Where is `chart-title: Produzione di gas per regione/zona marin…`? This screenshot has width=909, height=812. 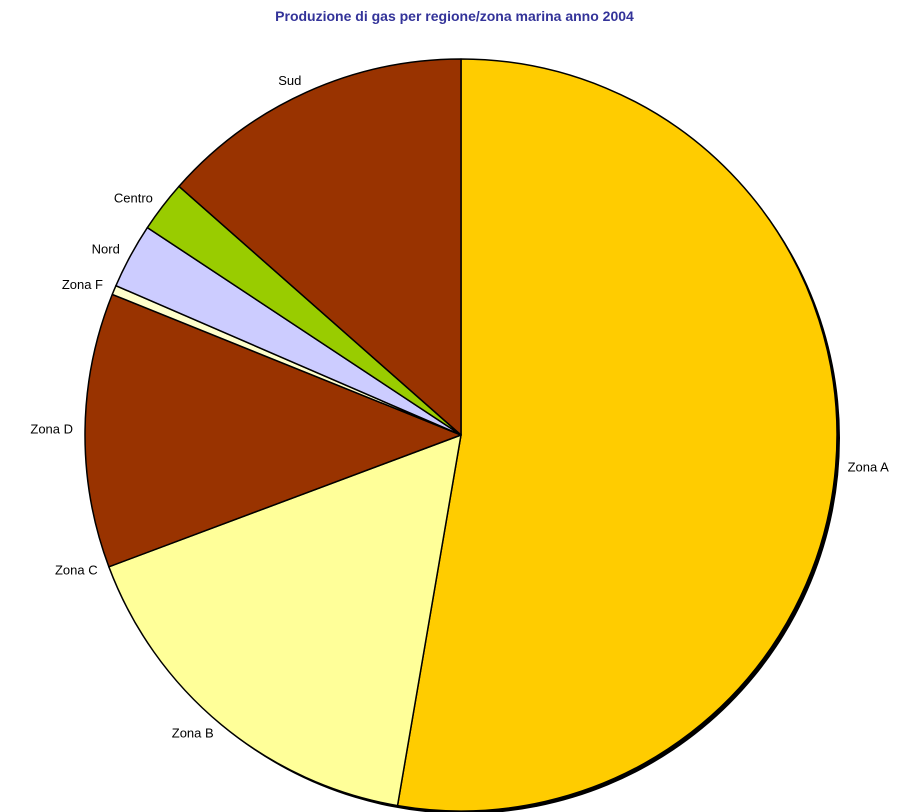
chart-title: Produzione di gas per regione/zona marin… is located at coordinates (454, 16).